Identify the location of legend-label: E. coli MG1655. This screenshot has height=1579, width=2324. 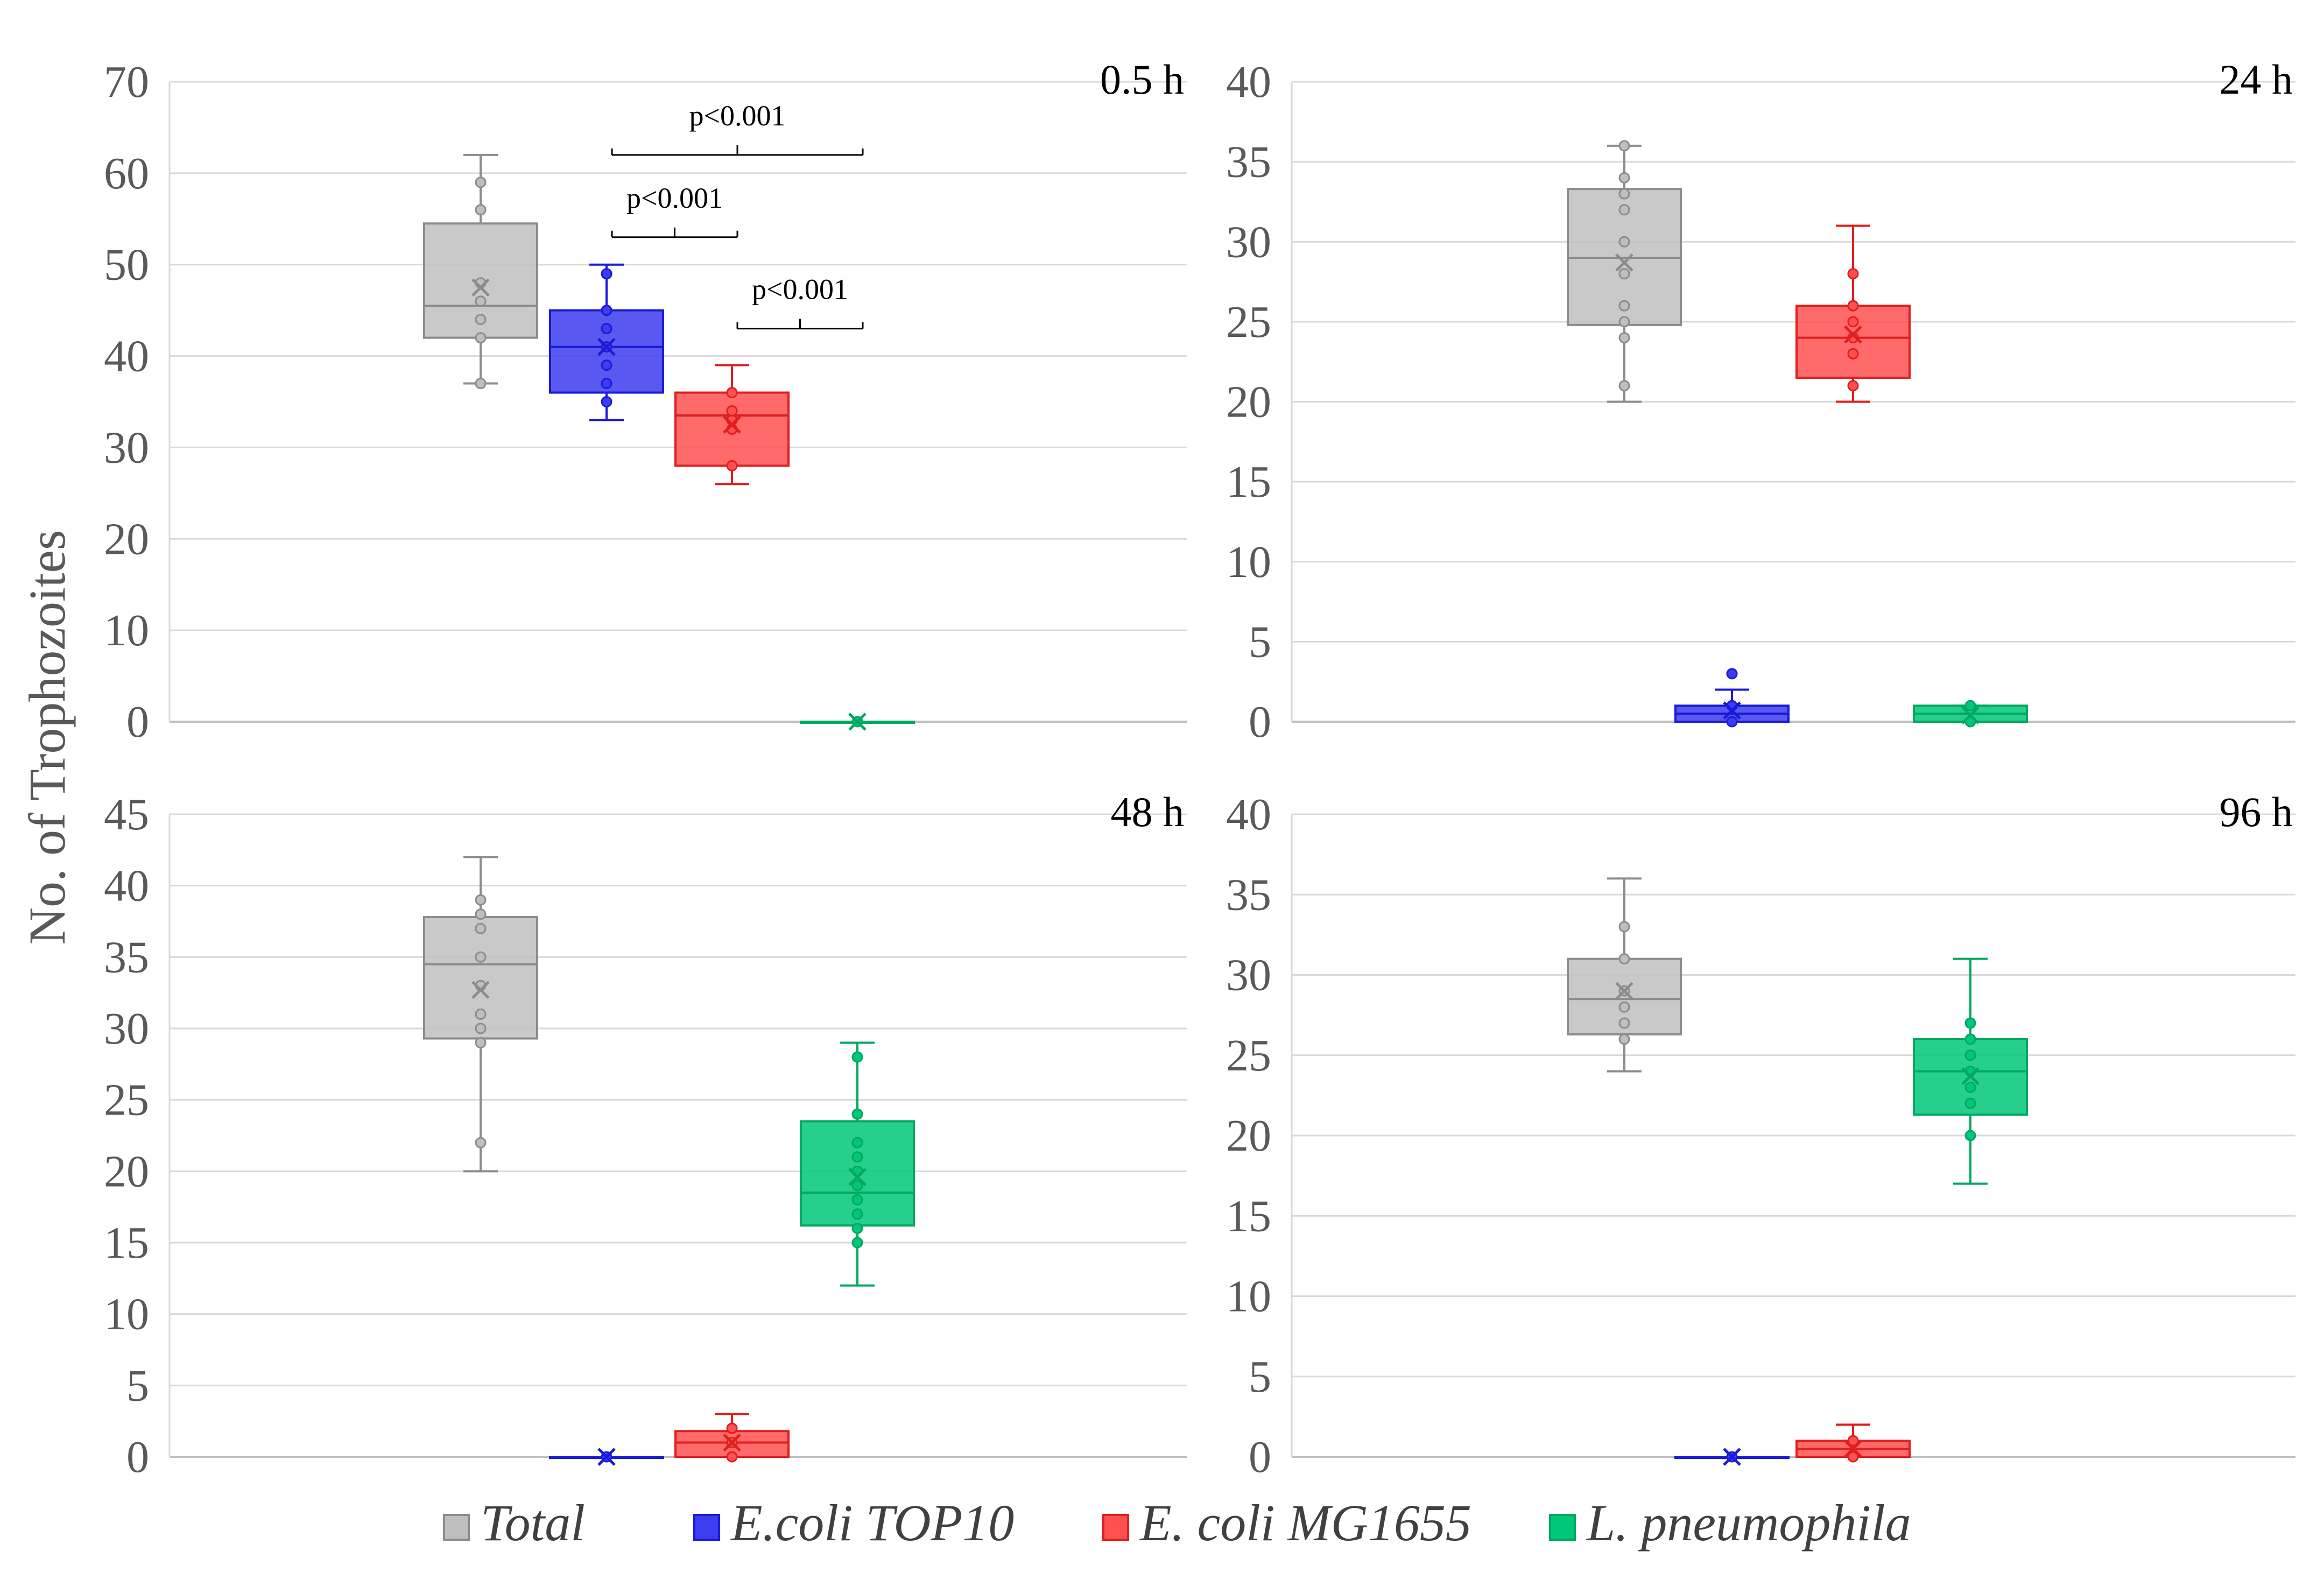
(1305, 1523).